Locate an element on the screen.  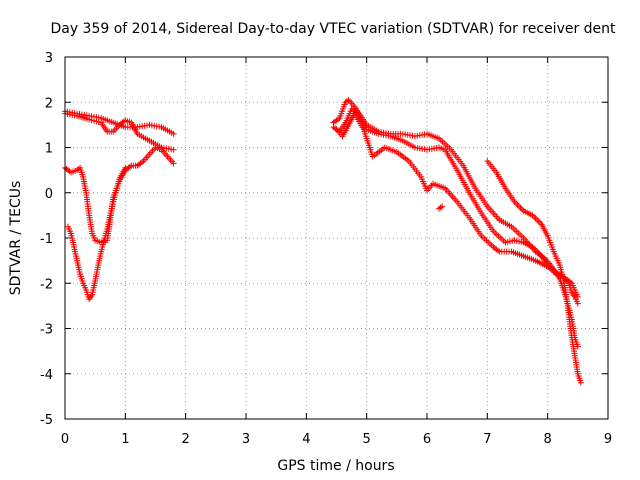
x-tick-label: 1 is located at coordinates (125, 439).